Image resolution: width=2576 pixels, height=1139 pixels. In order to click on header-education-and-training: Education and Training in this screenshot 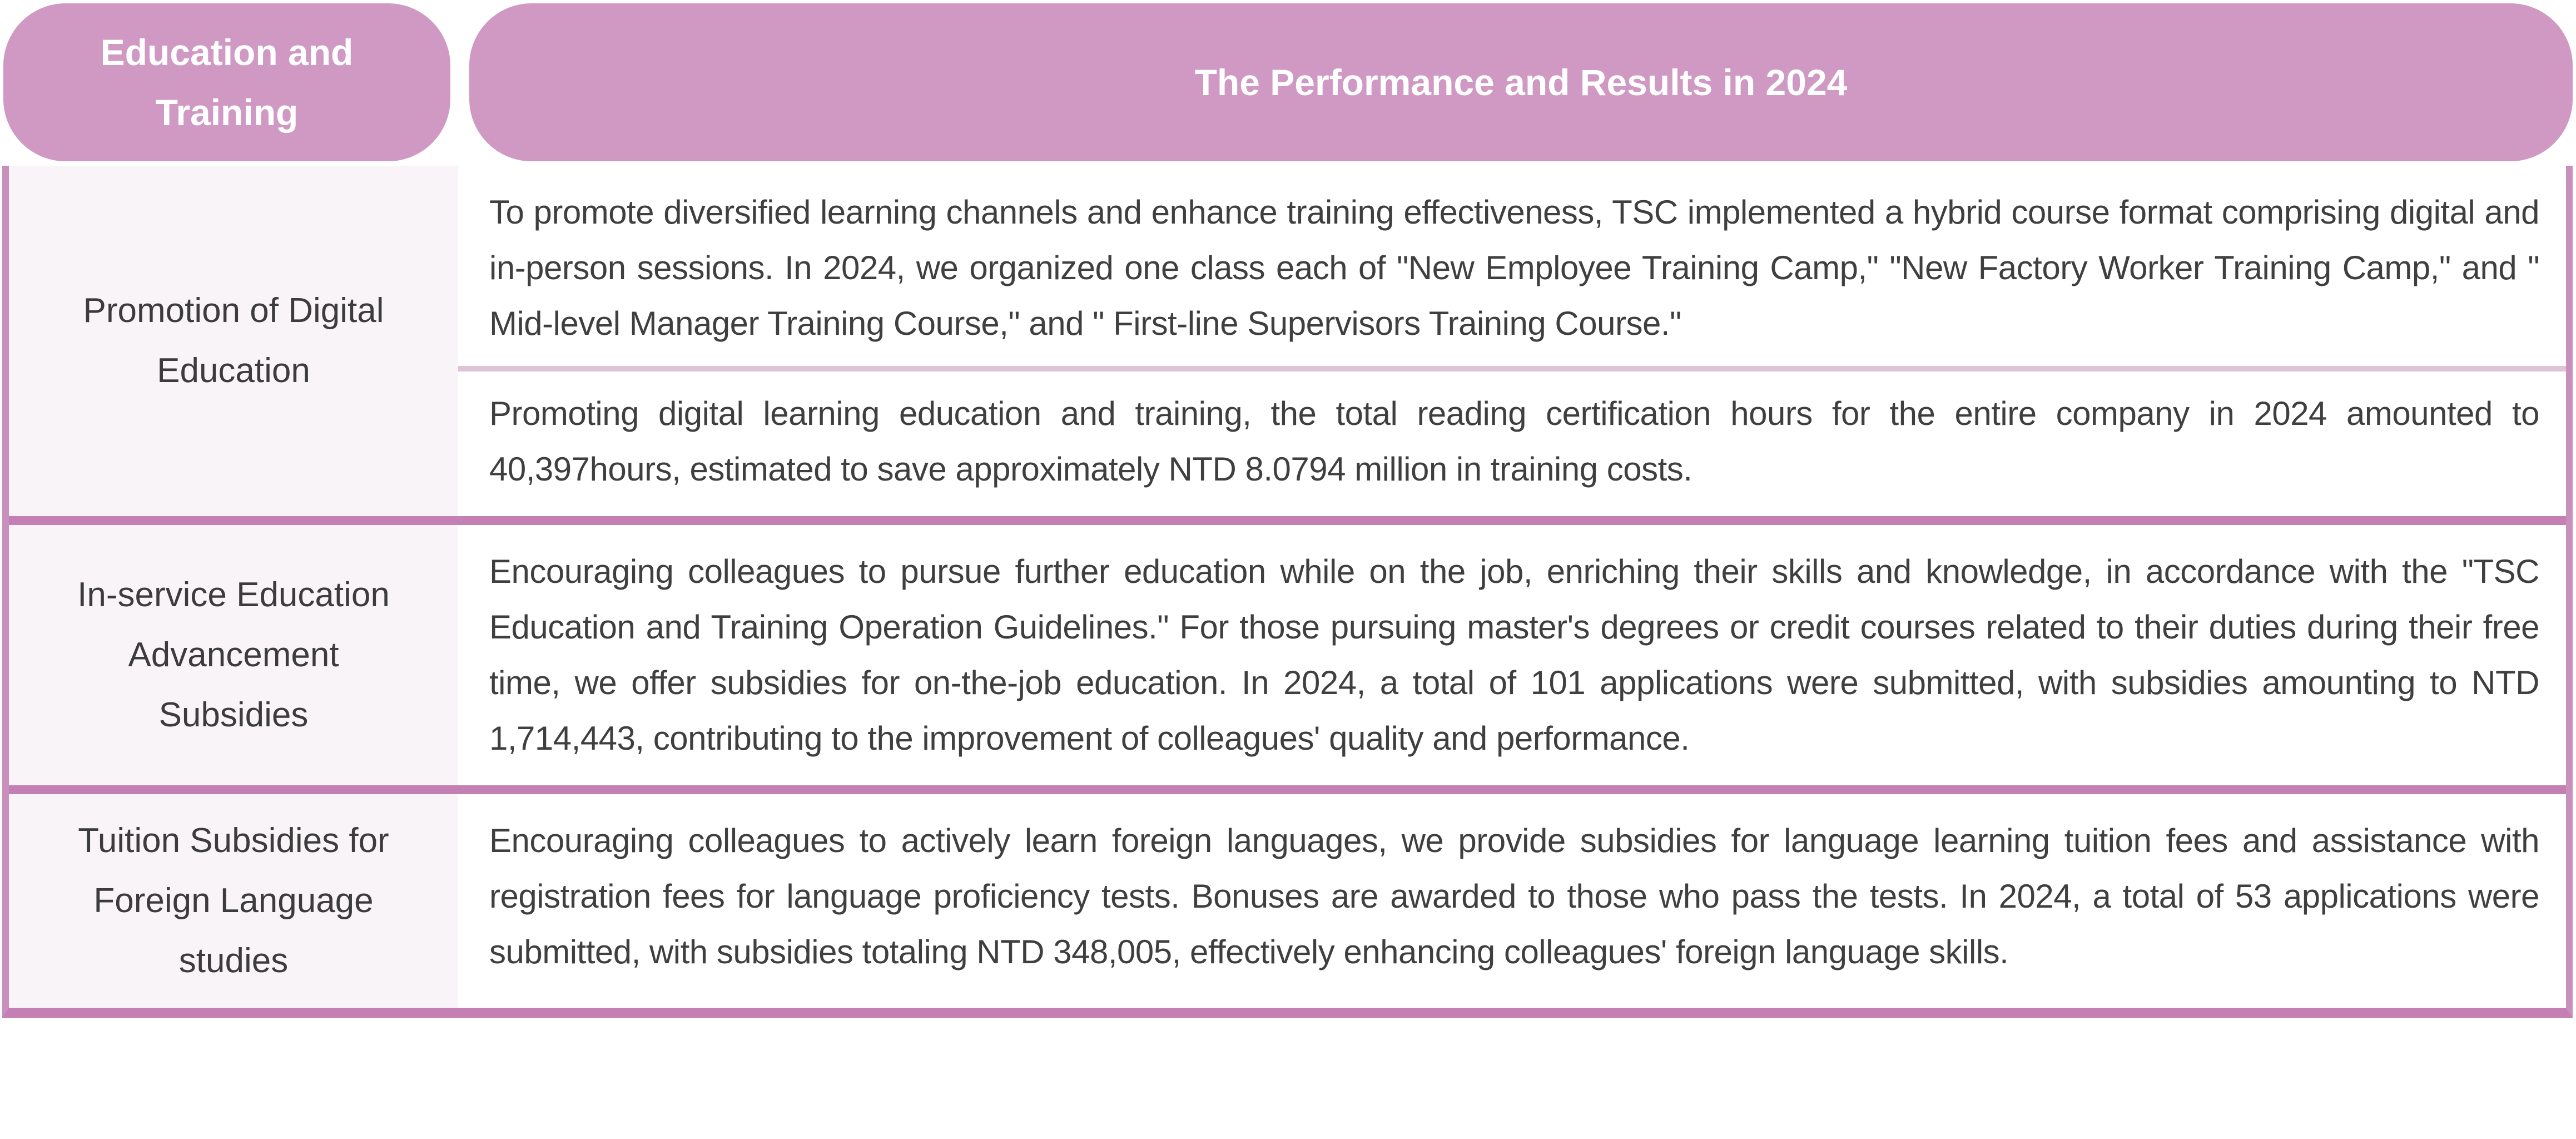, I will do `click(226, 82)`.